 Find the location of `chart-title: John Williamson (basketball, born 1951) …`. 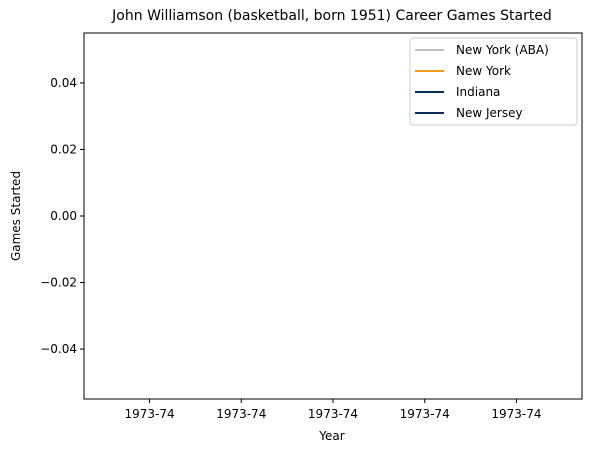

chart-title: John Williamson (basketball, born 1951) … is located at coordinates (331, 16).